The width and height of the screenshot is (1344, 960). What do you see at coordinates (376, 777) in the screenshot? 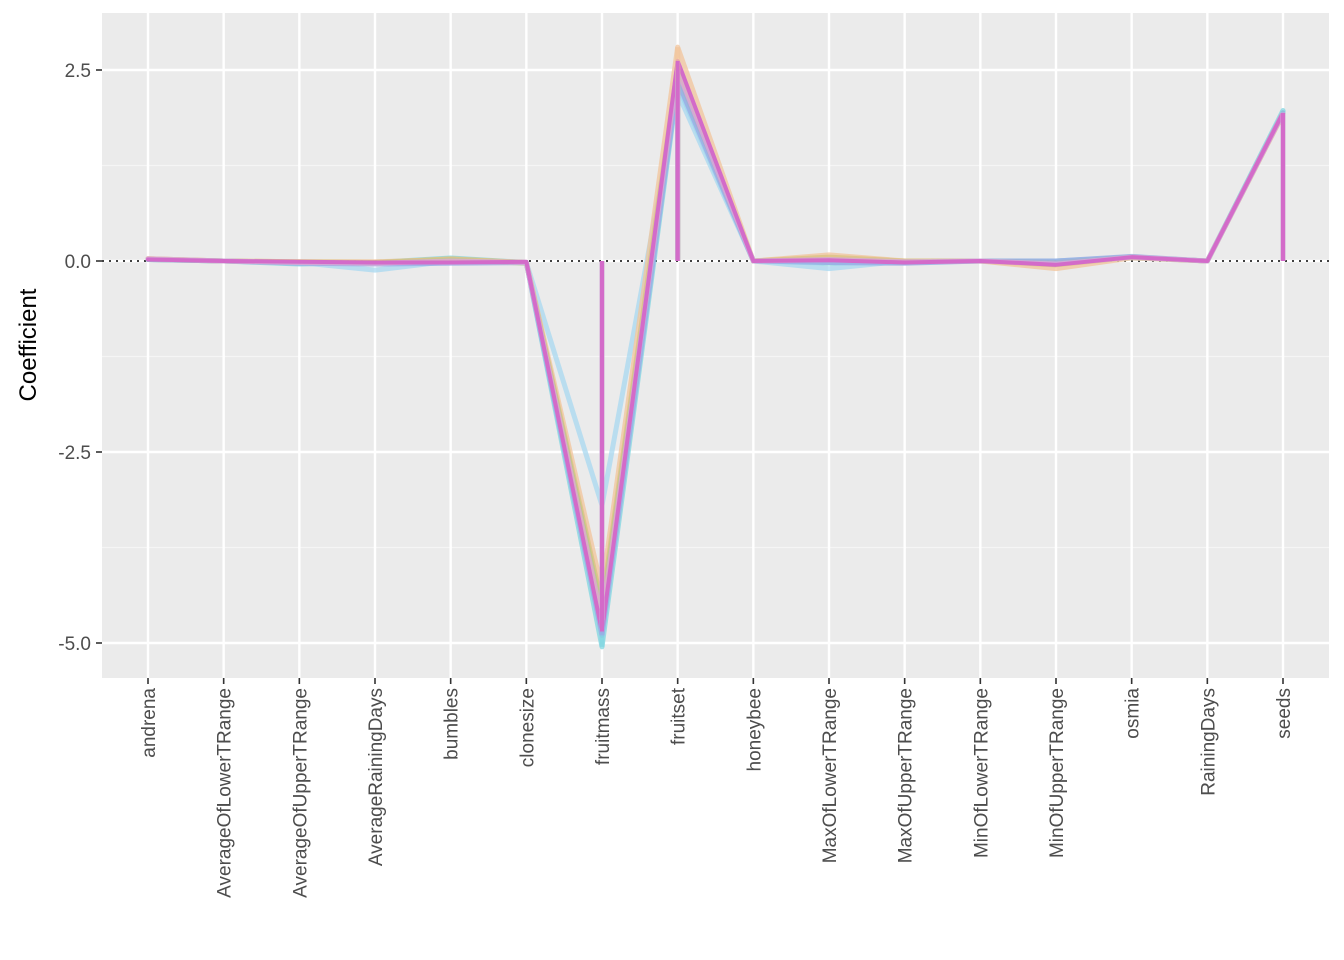
I see `x-tick-label: AverageRainingDays` at bounding box center [376, 777].